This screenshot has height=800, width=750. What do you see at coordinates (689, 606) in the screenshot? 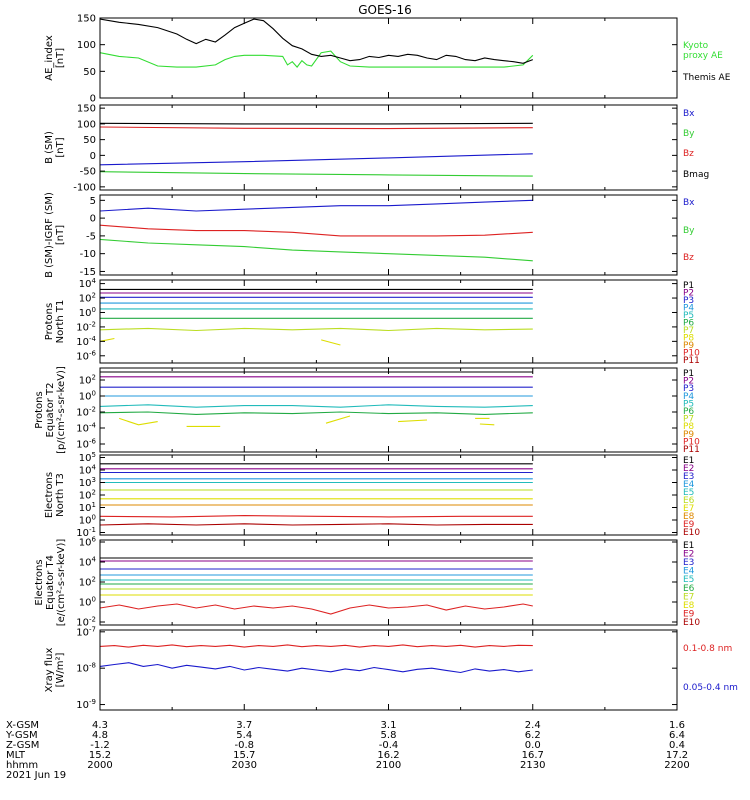
I see `legend-item-ee-7: E8` at bounding box center [689, 606].